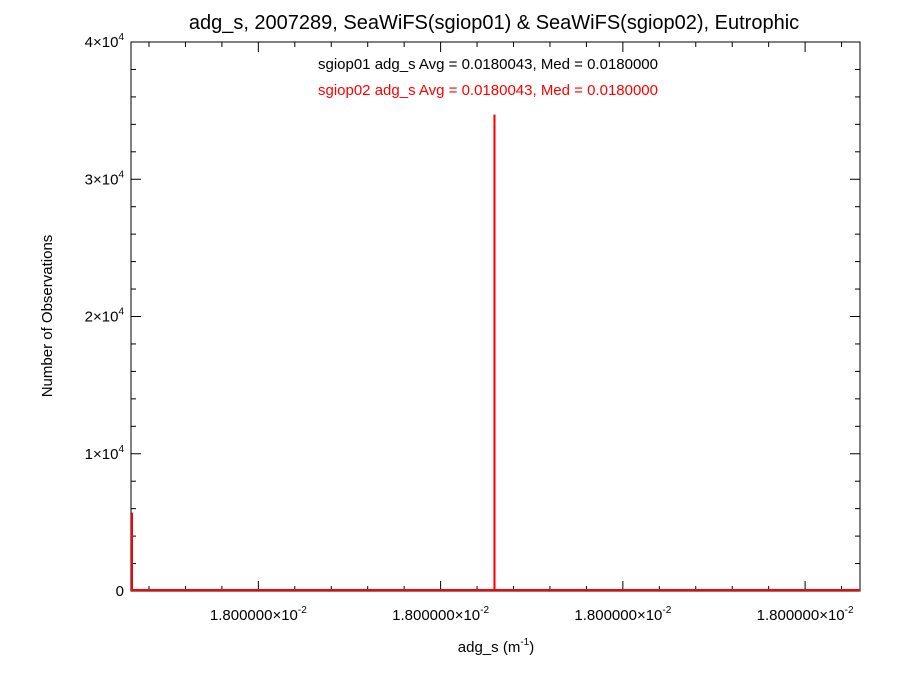  I want to click on y-tick-label: 4×10⁴, so click(105, 41).